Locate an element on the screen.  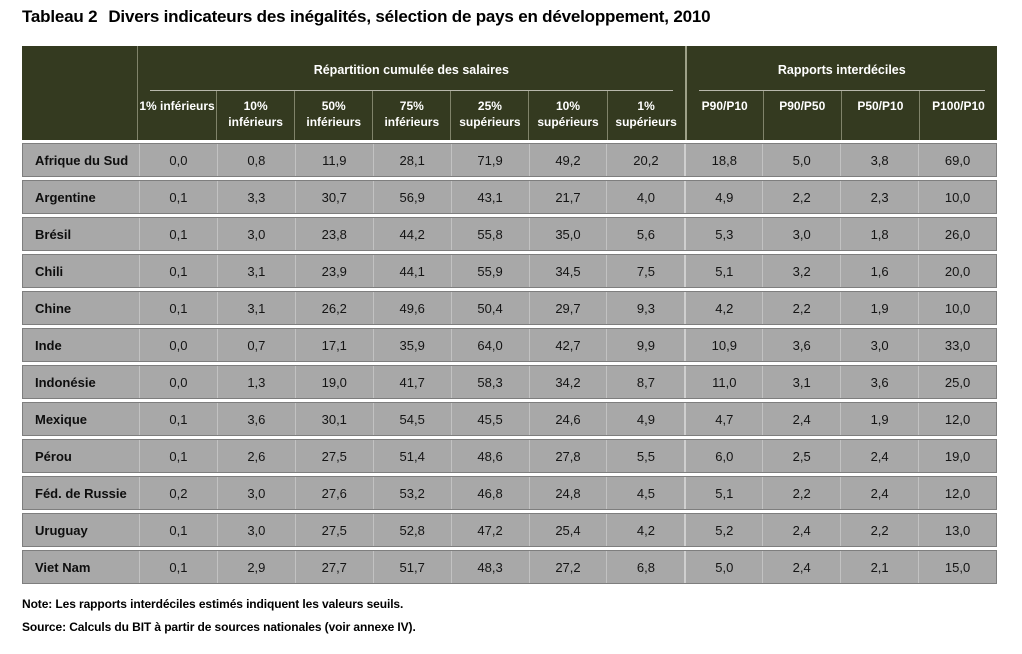
table-cell: 3,6 is located at coordinates (801, 345).